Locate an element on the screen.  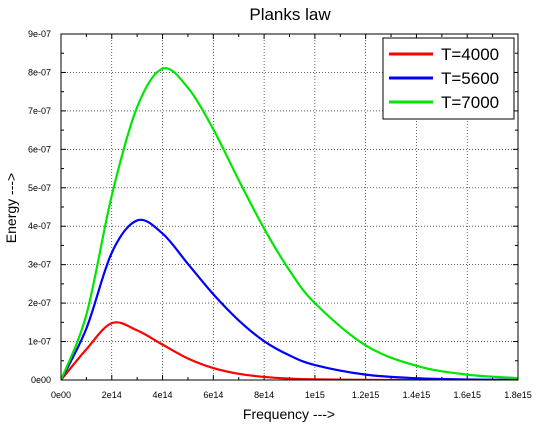
legend-label: T=4000 is located at coordinates (470, 54).